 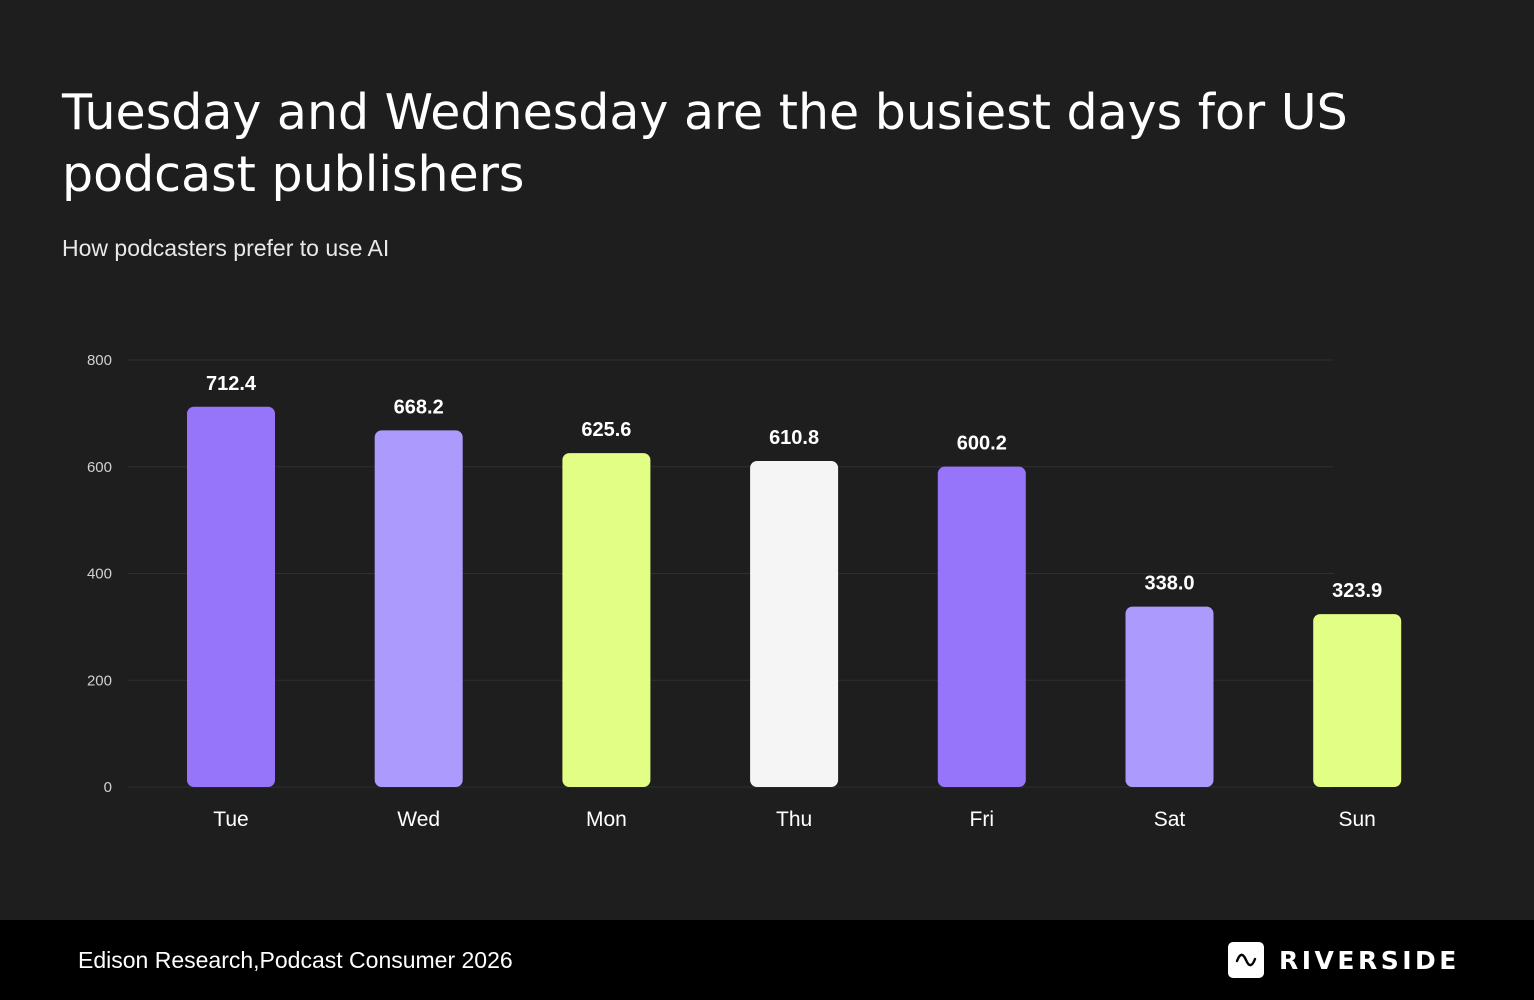 I want to click on y-tick-label-400: 400, so click(x=99, y=574).